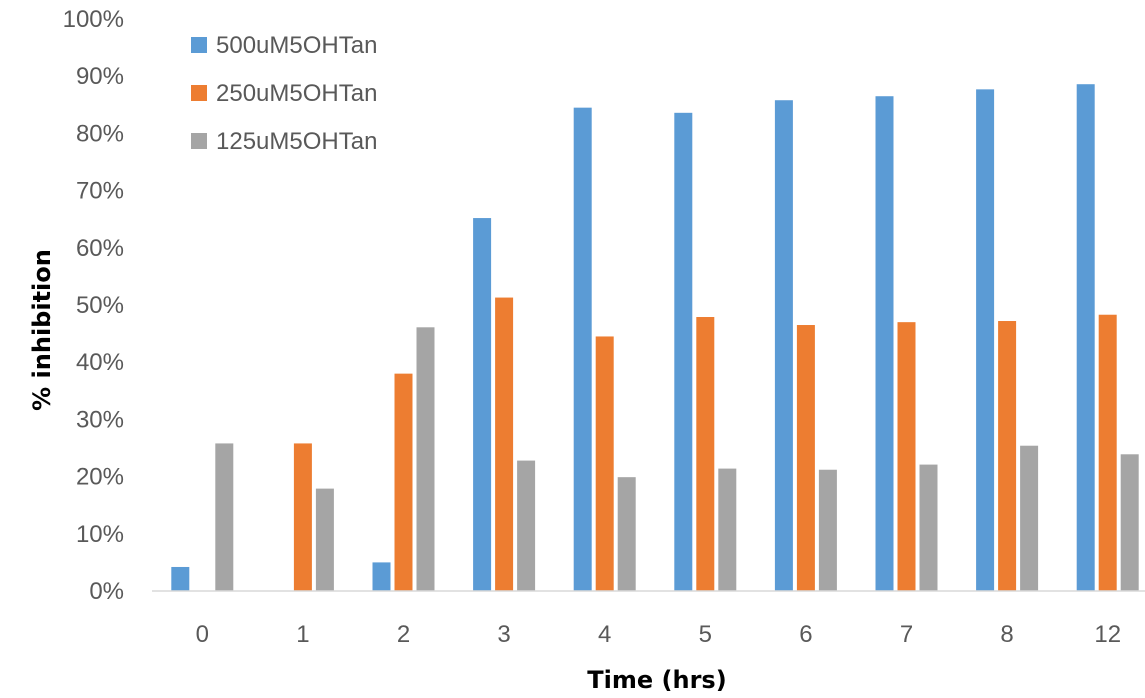 The height and width of the screenshot is (698, 1145). I want to click on x-tick-label: 2, so click(403, 634).